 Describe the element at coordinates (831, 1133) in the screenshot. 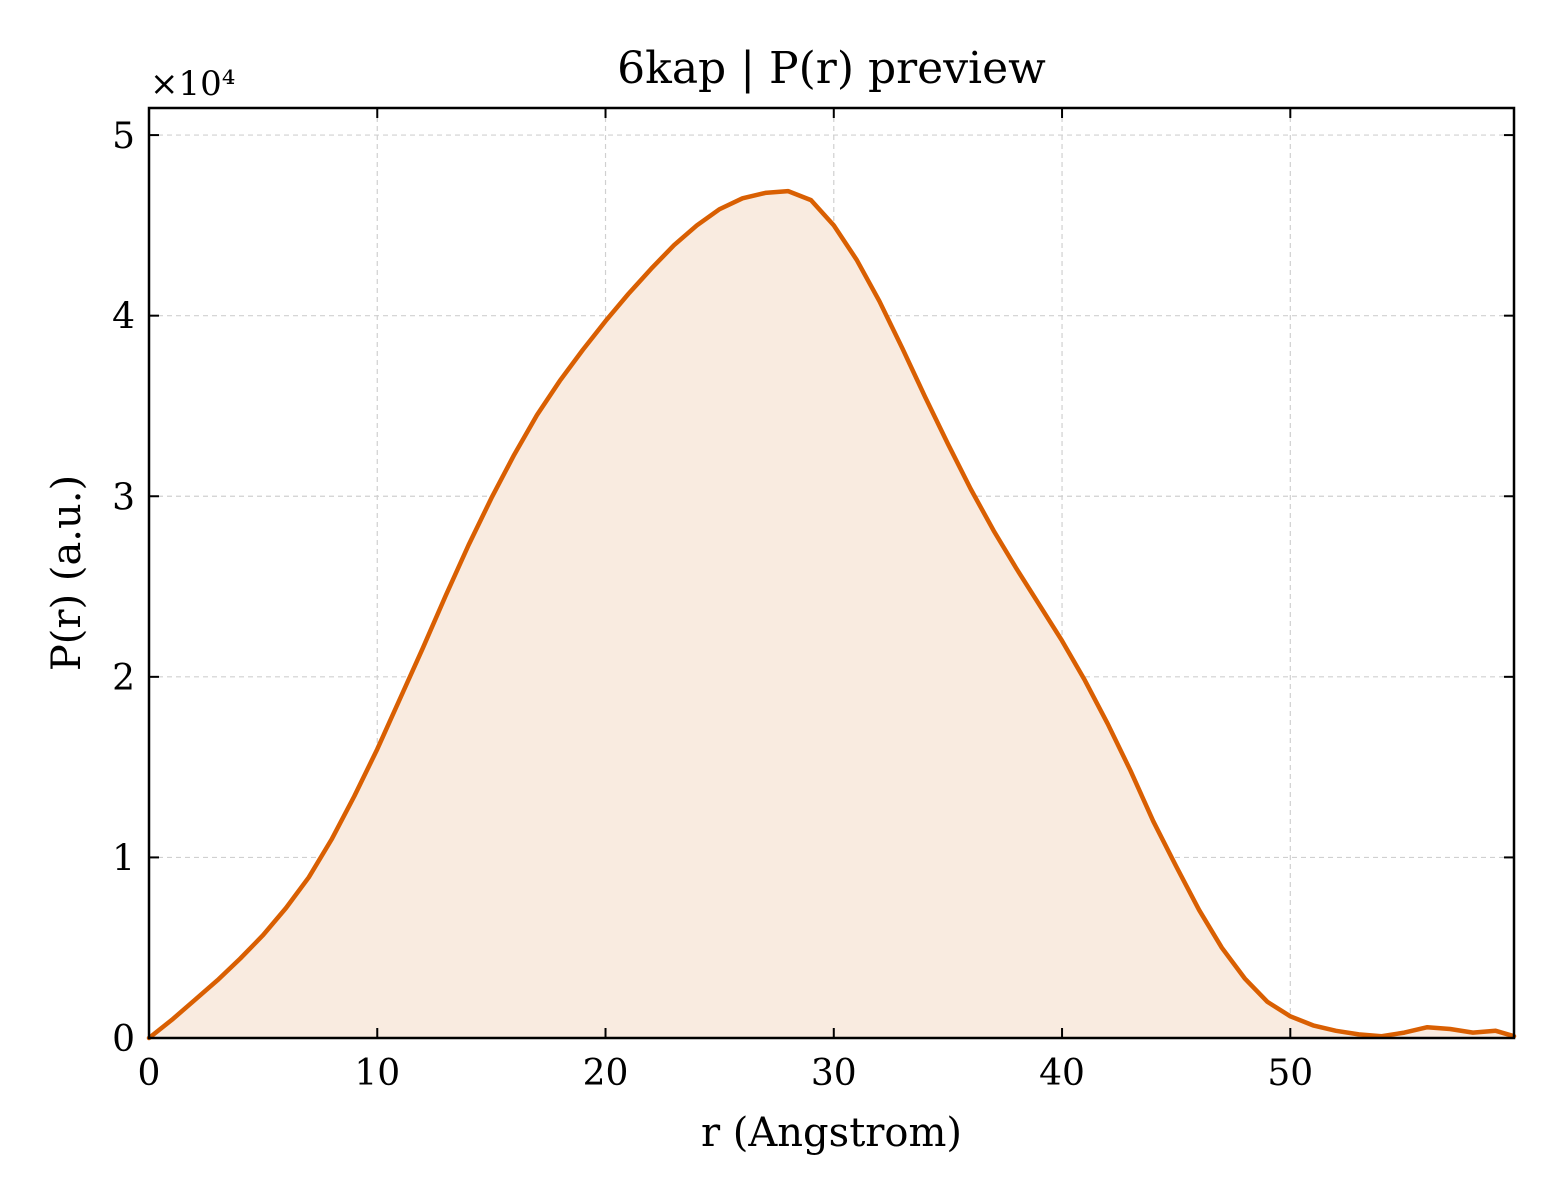

I see `x-axis-title: r (Angstrom)` at that location.